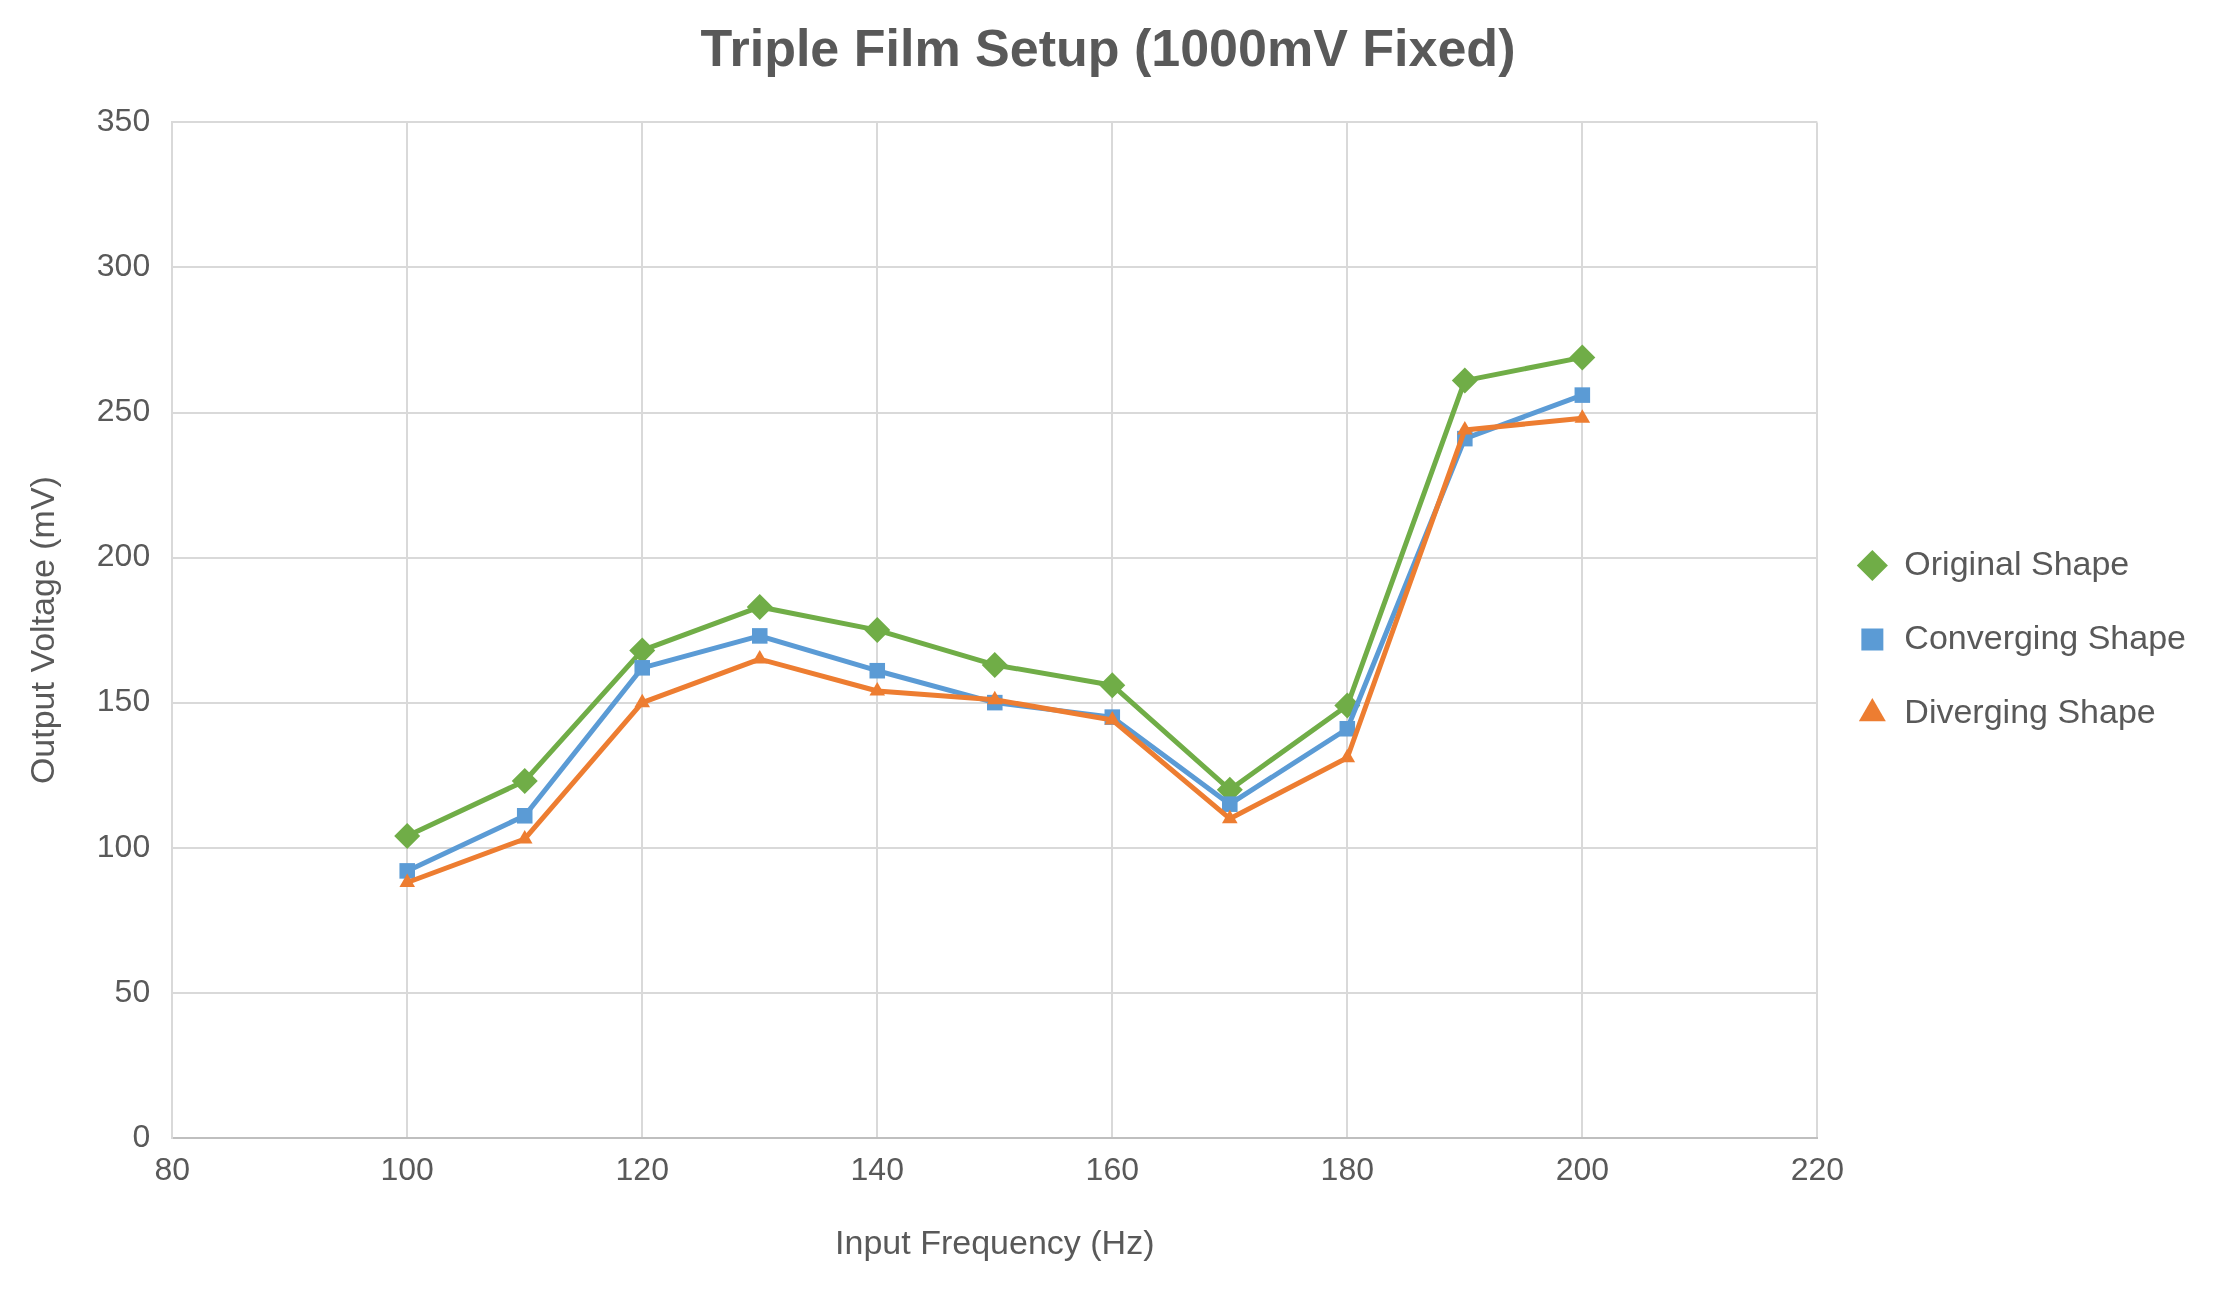  I want to click on legend-label: Original Shape, so click(2017, 562).